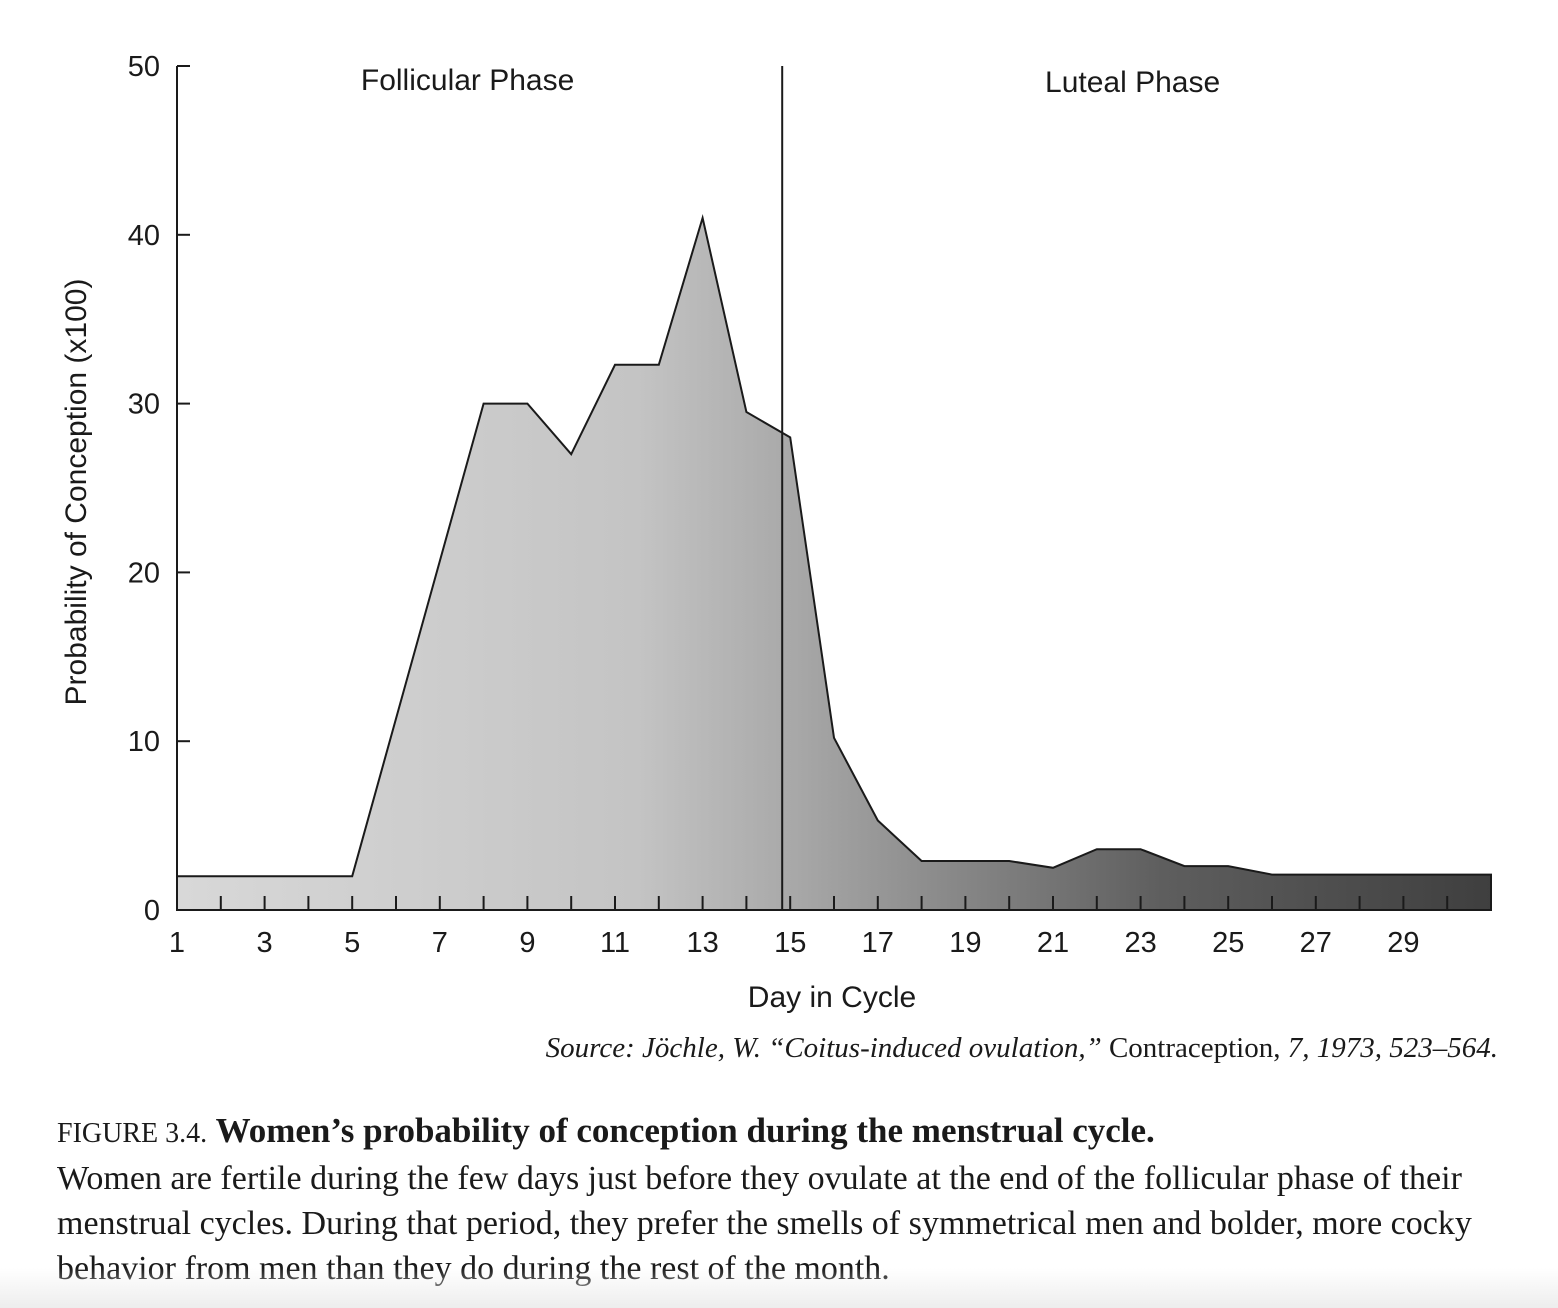  I want to click on follicular-phase-label: Follicular Phase, so click(467, 80).